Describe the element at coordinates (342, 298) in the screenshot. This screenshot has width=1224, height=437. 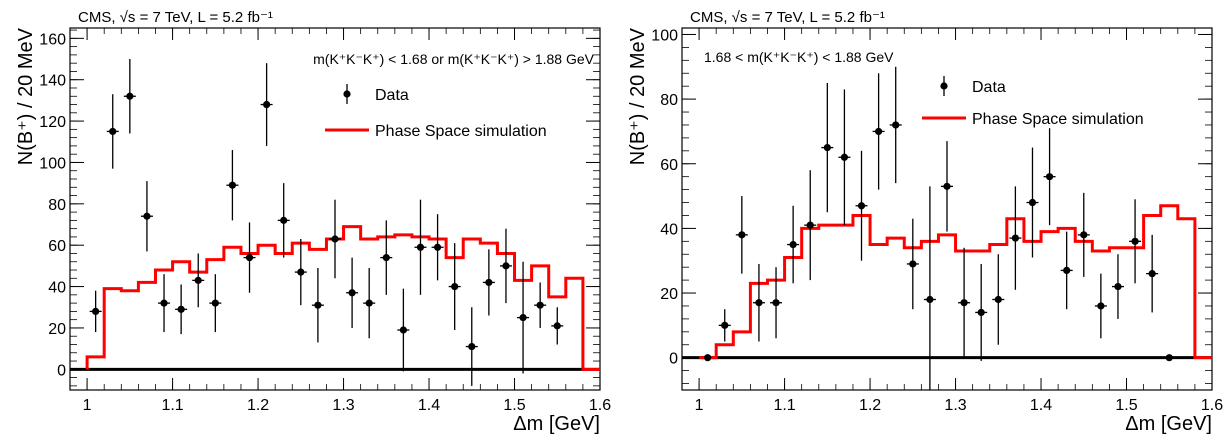
I see `simulation-histogram` at that location.